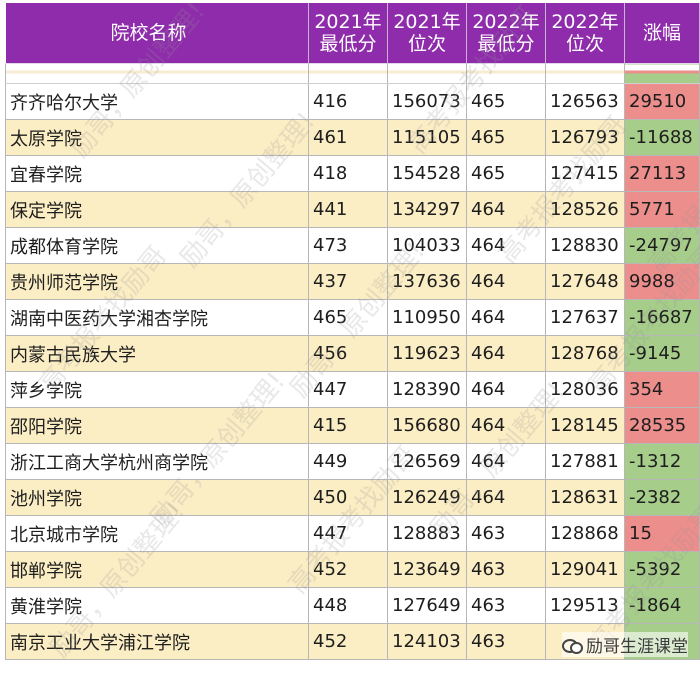 The image size is (700, 676). I want to click on brand-logo-text: 励哥生涯课堂, so click(637, 647).